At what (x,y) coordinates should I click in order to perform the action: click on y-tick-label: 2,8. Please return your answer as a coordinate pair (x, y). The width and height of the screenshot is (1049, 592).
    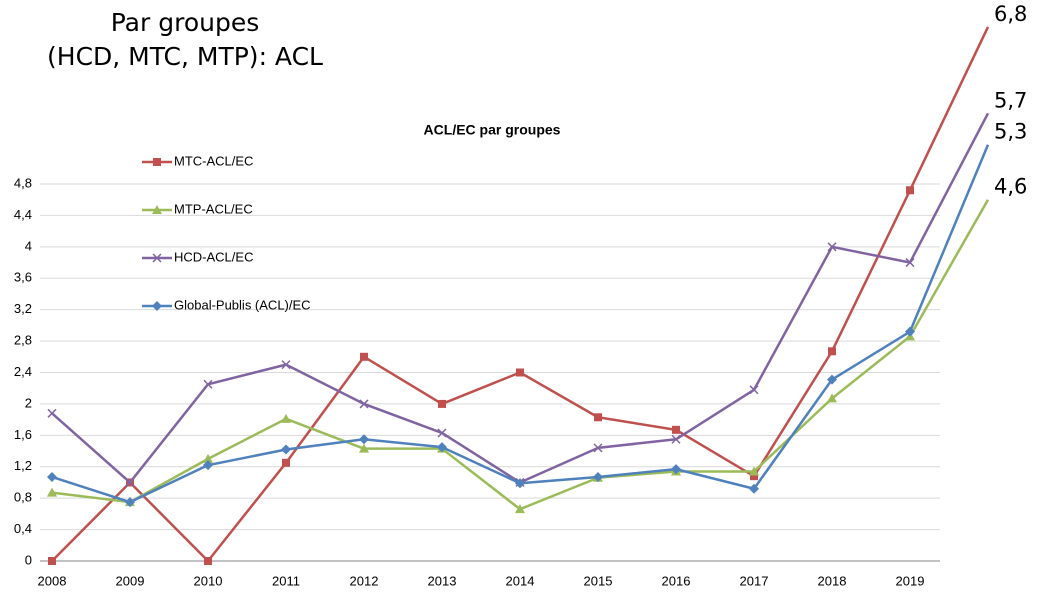
    Looking at the image, I should click on (23, 340).